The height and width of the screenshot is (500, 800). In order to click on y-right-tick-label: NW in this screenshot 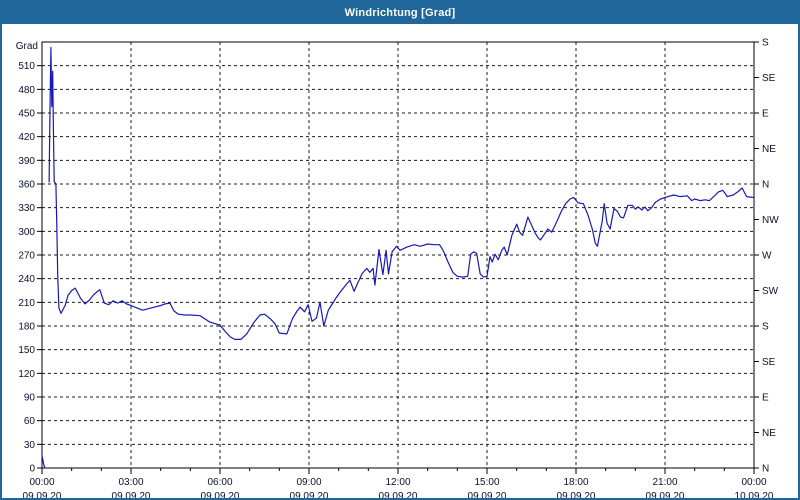, I will do `click(770, 220)`.